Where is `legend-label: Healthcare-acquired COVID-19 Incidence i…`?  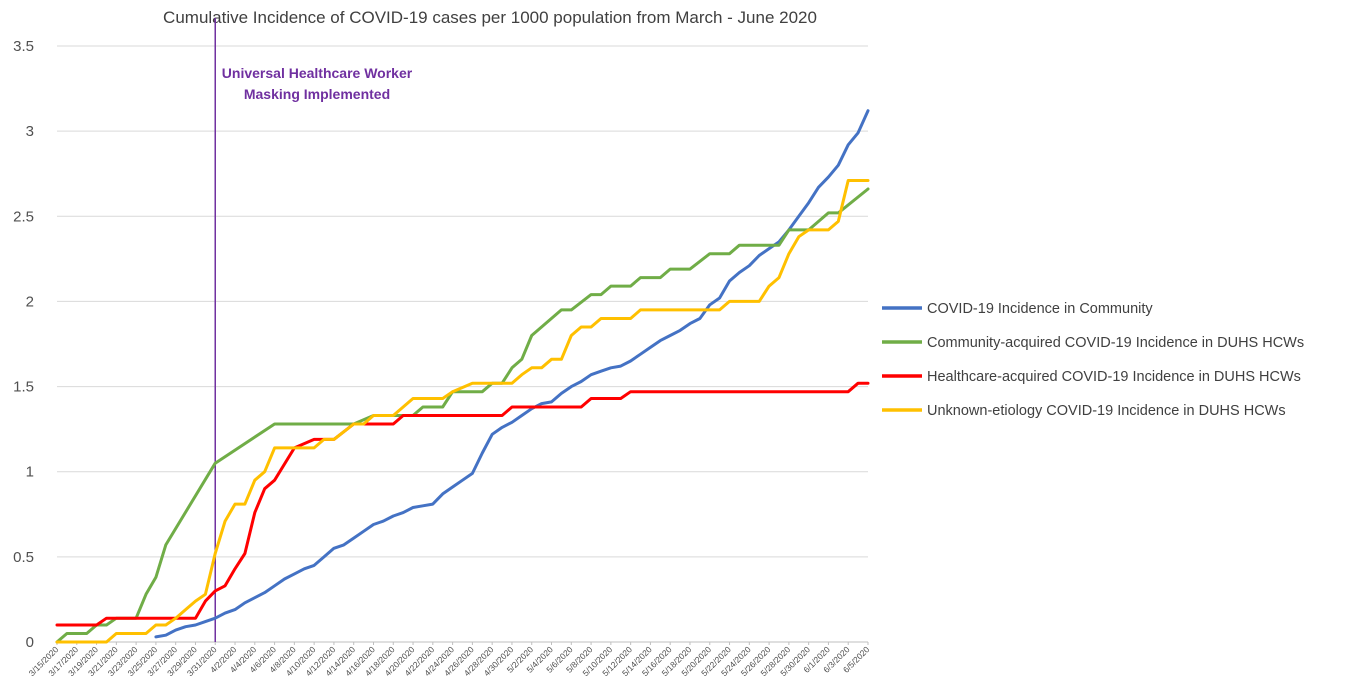
legend-label: Healthcare-acquired COVID-19 Incidence i… is located at coordinates (1114, 377).